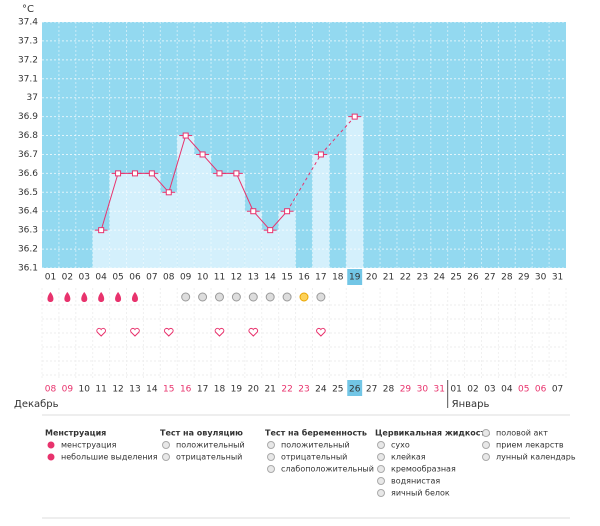  I want to click on legend-item: менструация, so click(89, 445).